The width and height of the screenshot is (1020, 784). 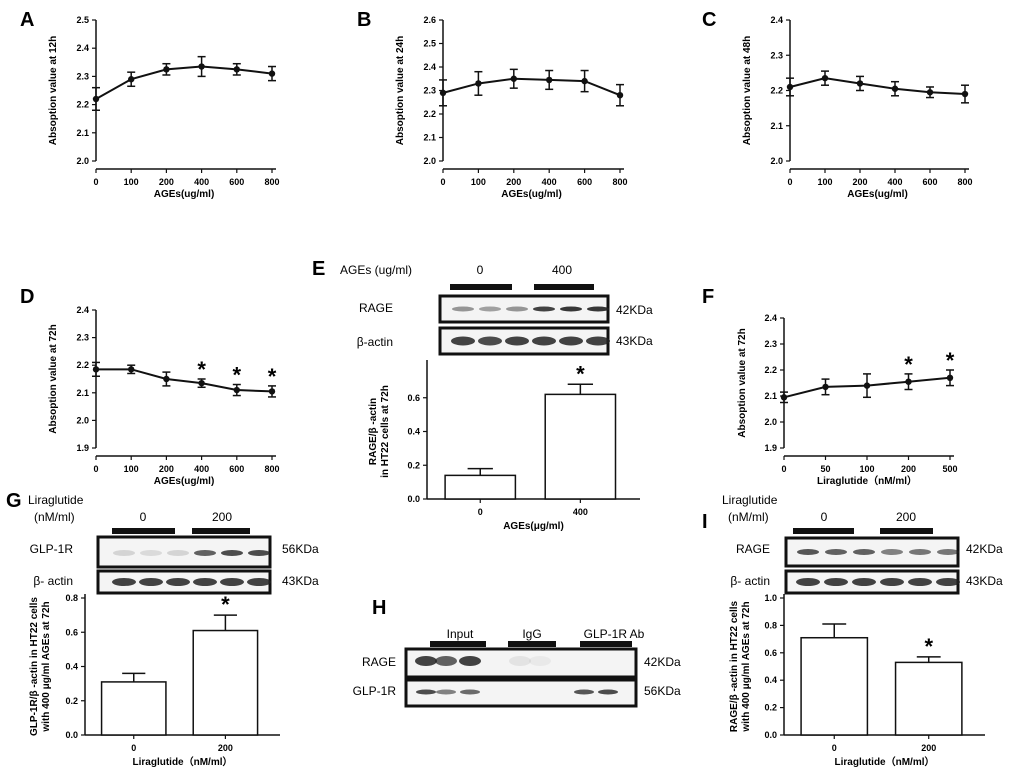 What do you see at coordinates (376, 270) in the screenshot?
I see `treatment-label: AGEs (ug/ml)` at bounding box center [376, 270].